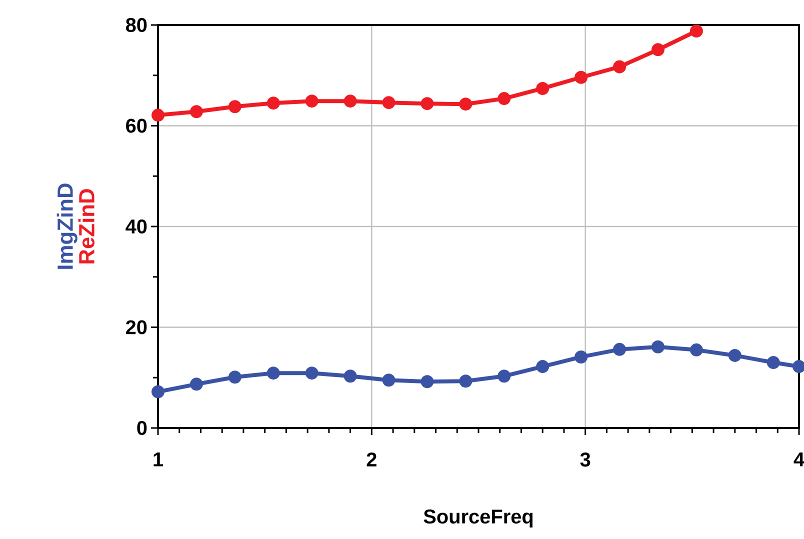 The image size is (804, 539). I want to click on text: ImgZinD, so click(67, 226).